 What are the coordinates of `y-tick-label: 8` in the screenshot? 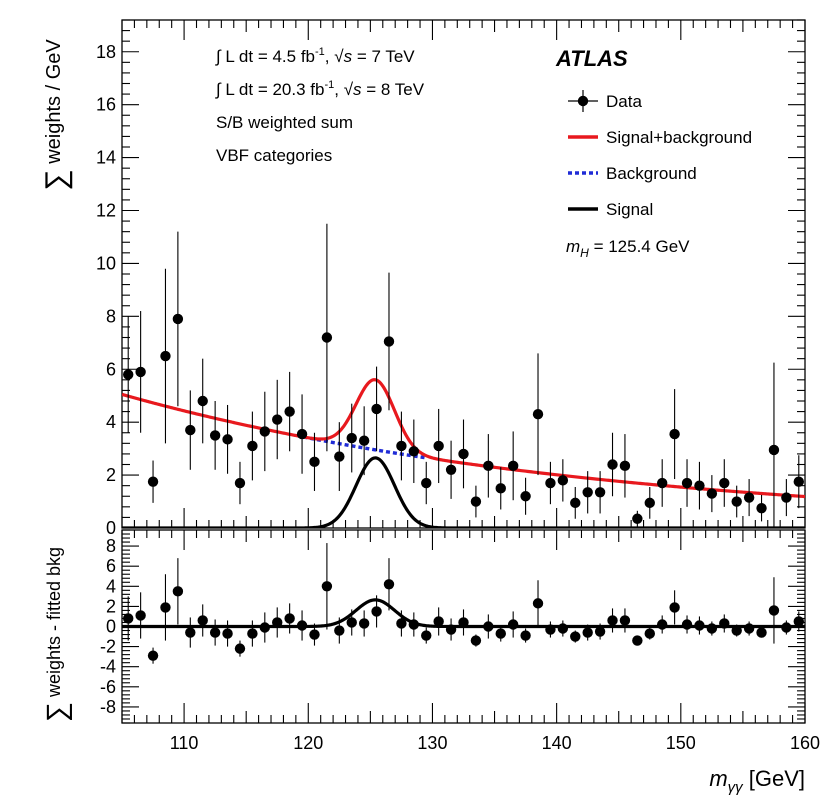 It's located at (111, 316).